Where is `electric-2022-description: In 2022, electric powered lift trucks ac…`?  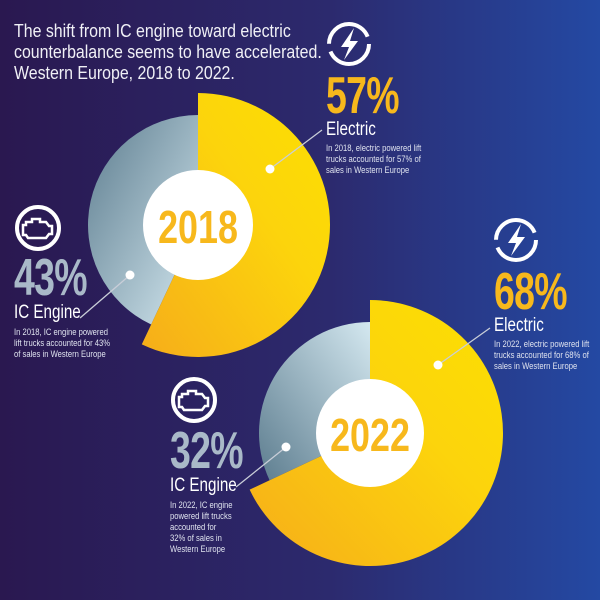
electric-2022-description: In 2022, electric powered lift trucks ac… is located at coordinates (542, 355).